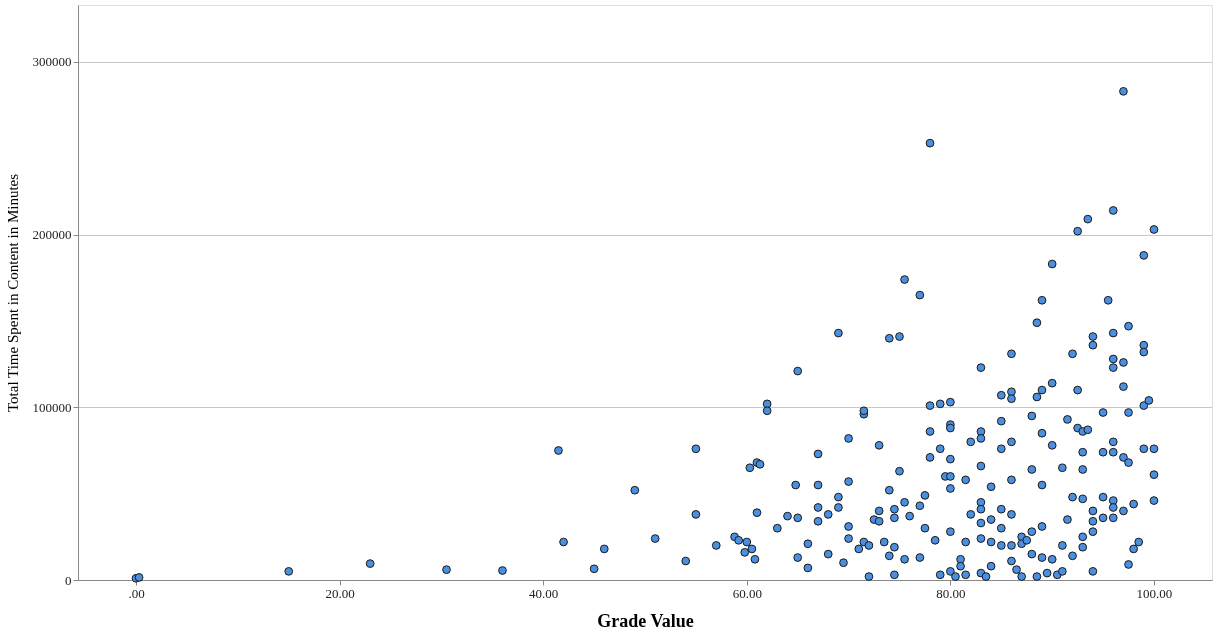 This screenshot has height=635, width=1217. What do you see at coordinates (1154, 593) in the screenshot?
I see `x-tick-label: 100.00` at bounding box center [1154, 593].